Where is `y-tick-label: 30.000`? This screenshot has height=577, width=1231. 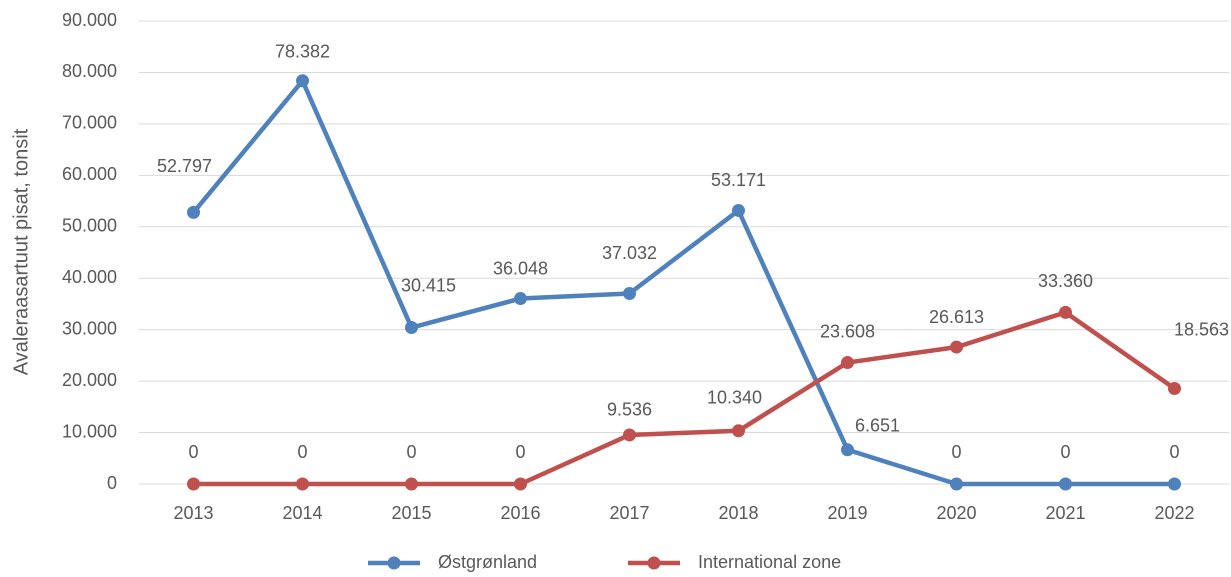 y-tick-label: 30.000 is located at coordinates (89, 328).